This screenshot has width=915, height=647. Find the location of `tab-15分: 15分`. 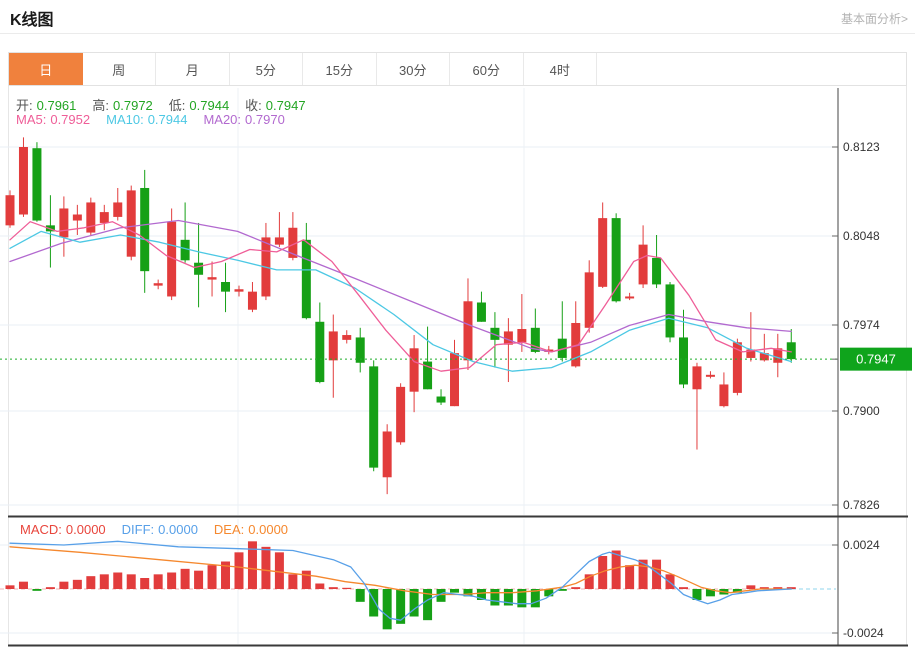

tab-15分: 15分 is located at coordinates (340, 69).